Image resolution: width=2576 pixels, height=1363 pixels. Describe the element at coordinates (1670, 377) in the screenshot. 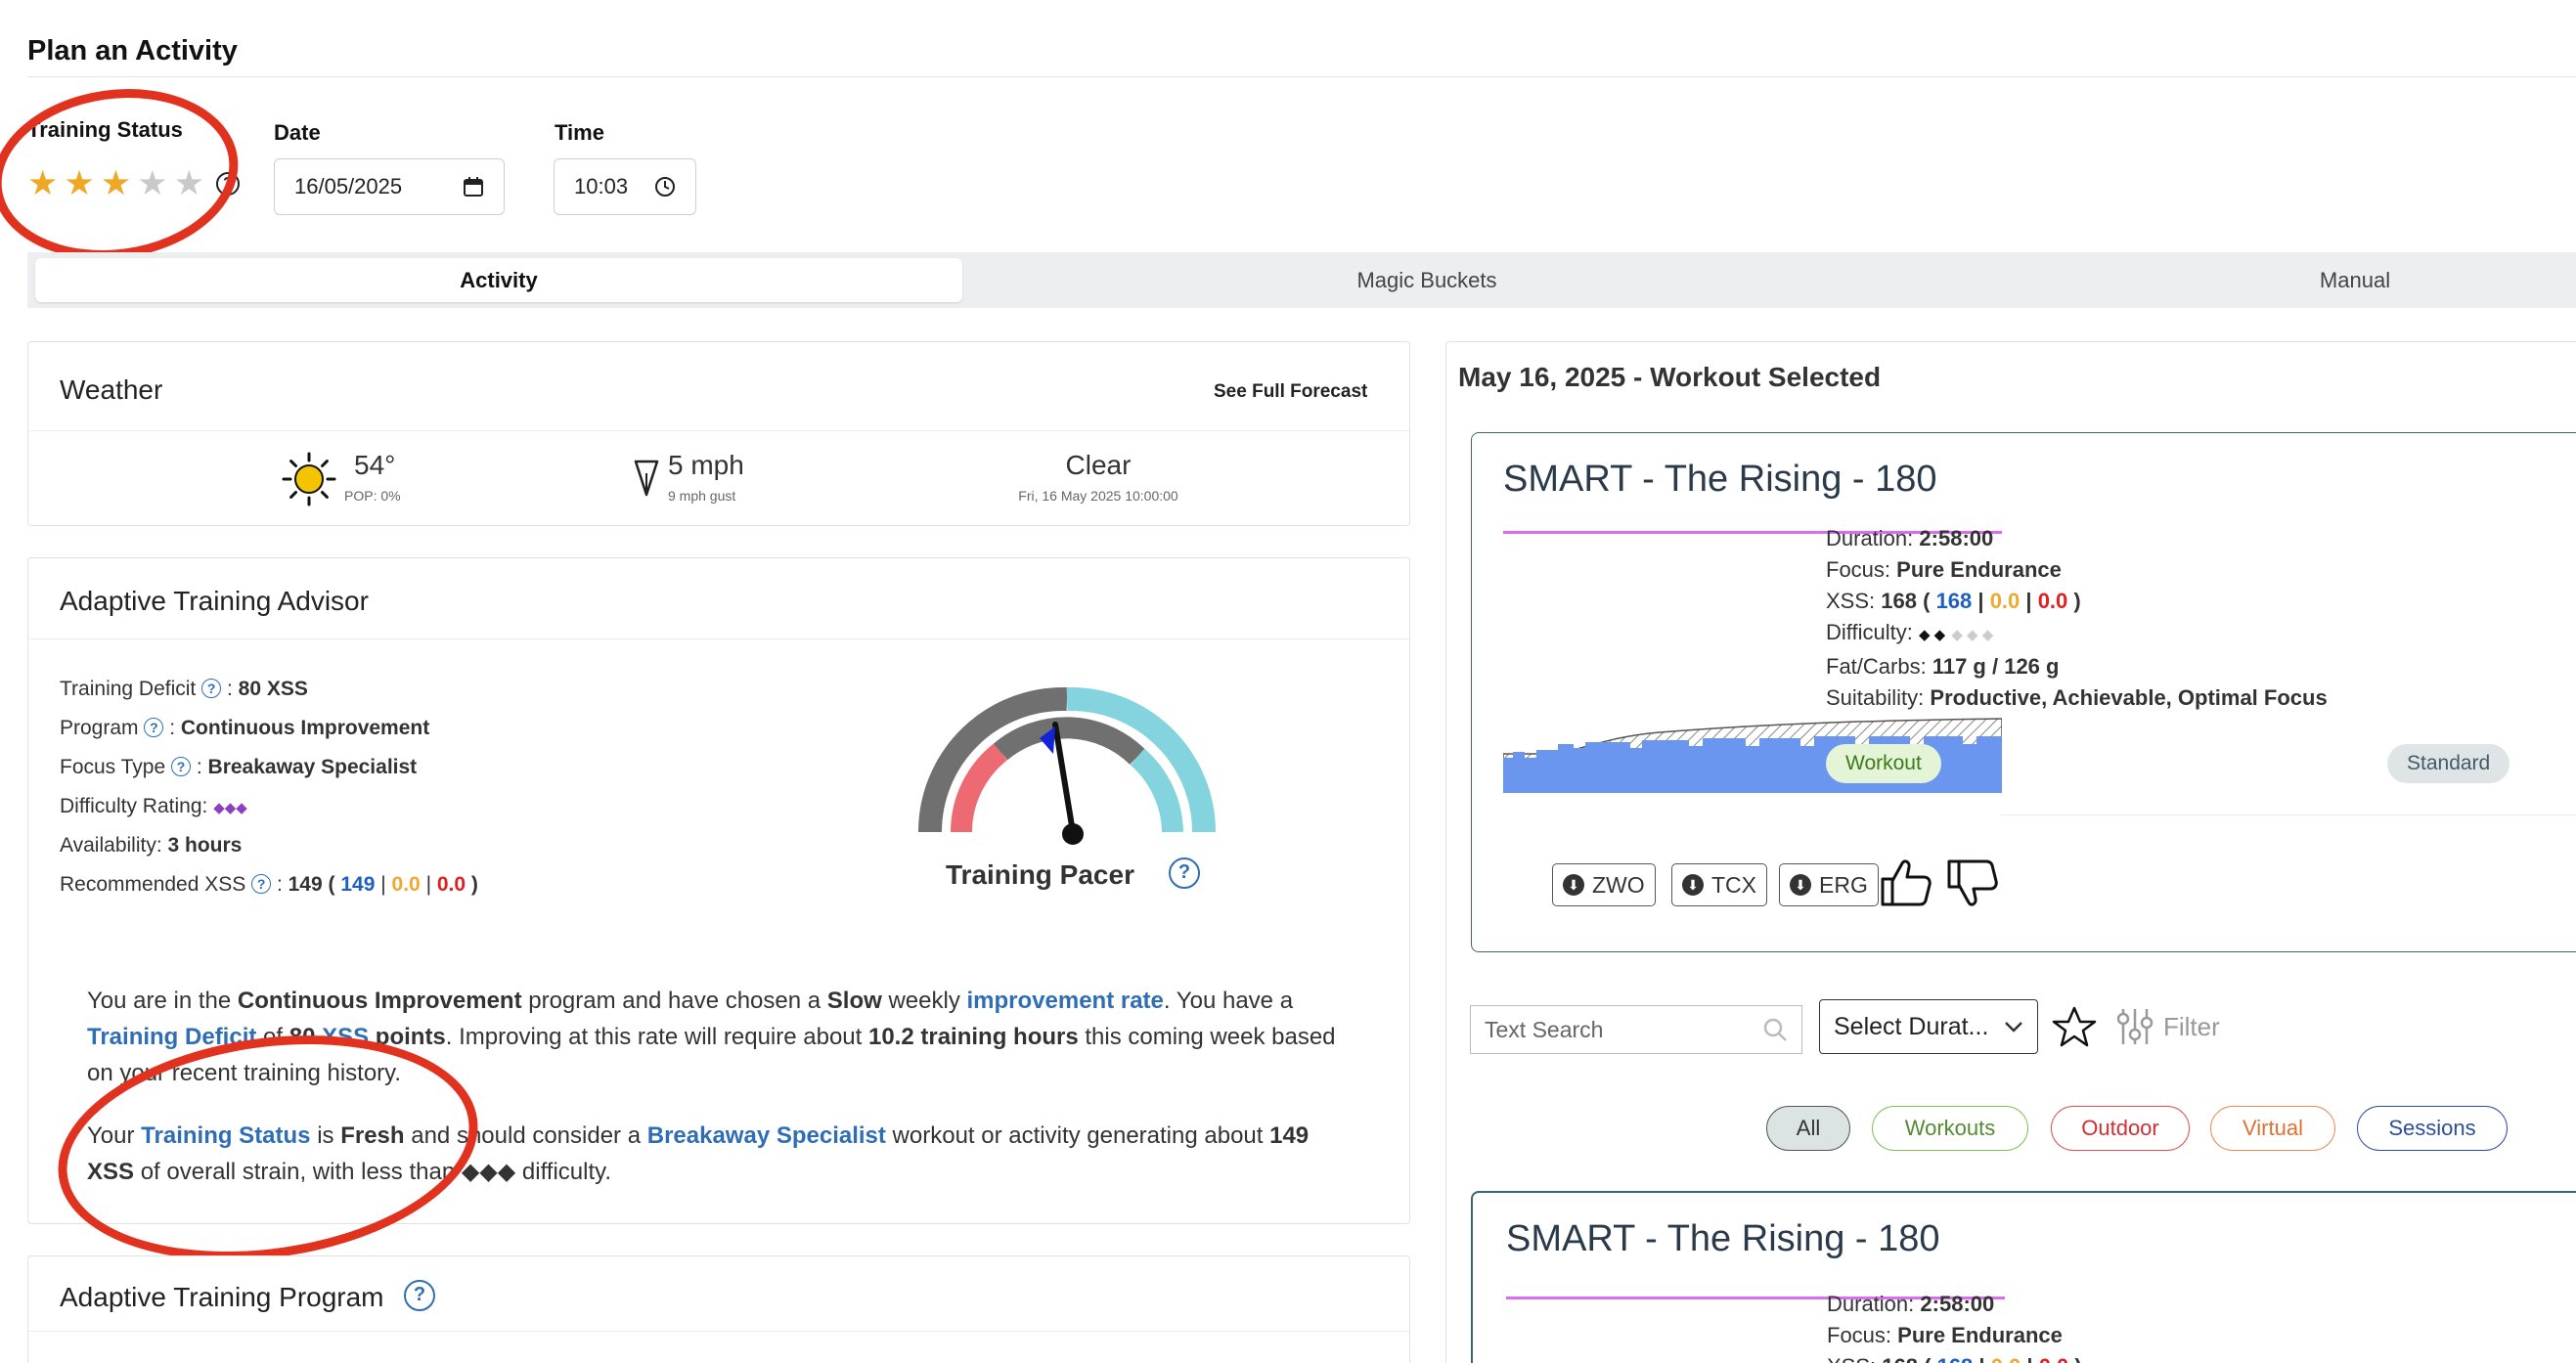

I see `selected-heading: May 16, 2025 - Workout Selected` at that location.